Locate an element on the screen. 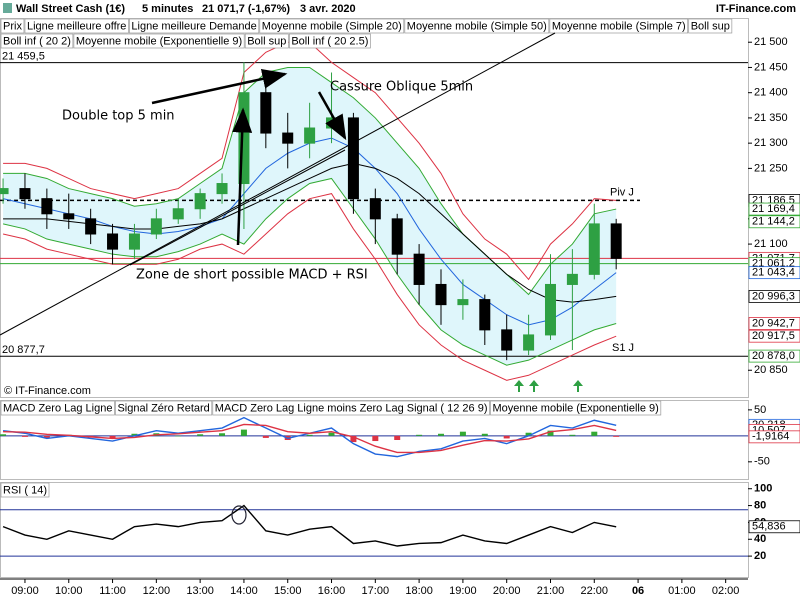 The width and height of the screenshot is (800, 600). legend-entry: Prix is located at coordinates (12, 26).